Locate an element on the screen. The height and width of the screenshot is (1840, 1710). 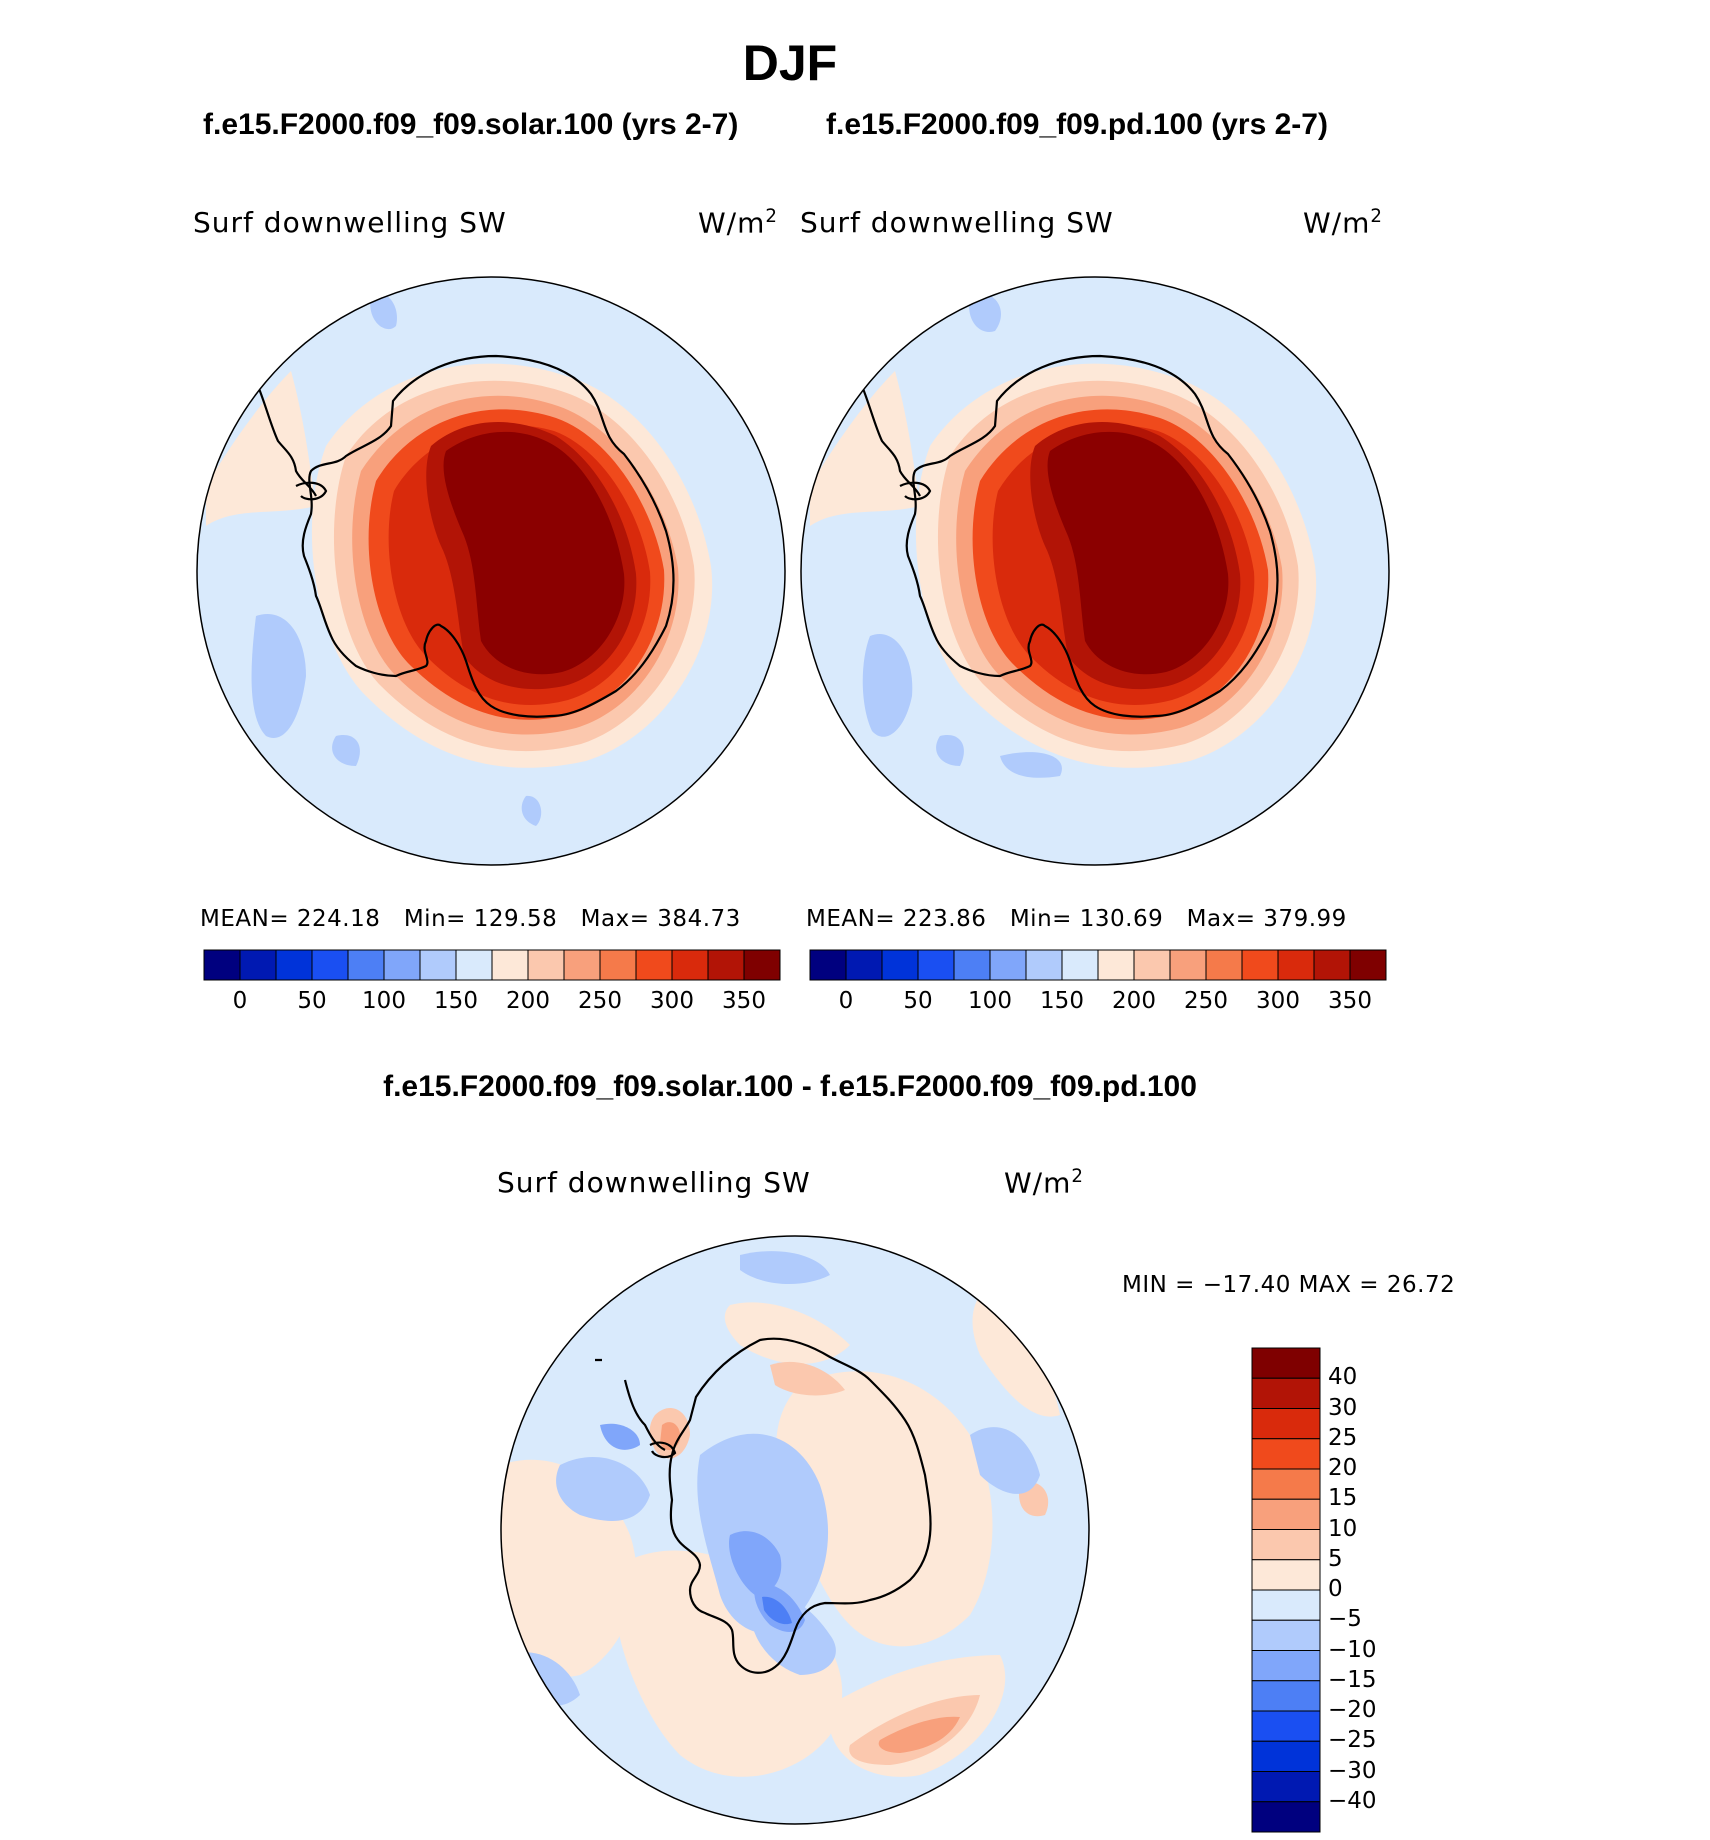
colorbar-tick-label: 10 is located at coordinates (1343, 1528).